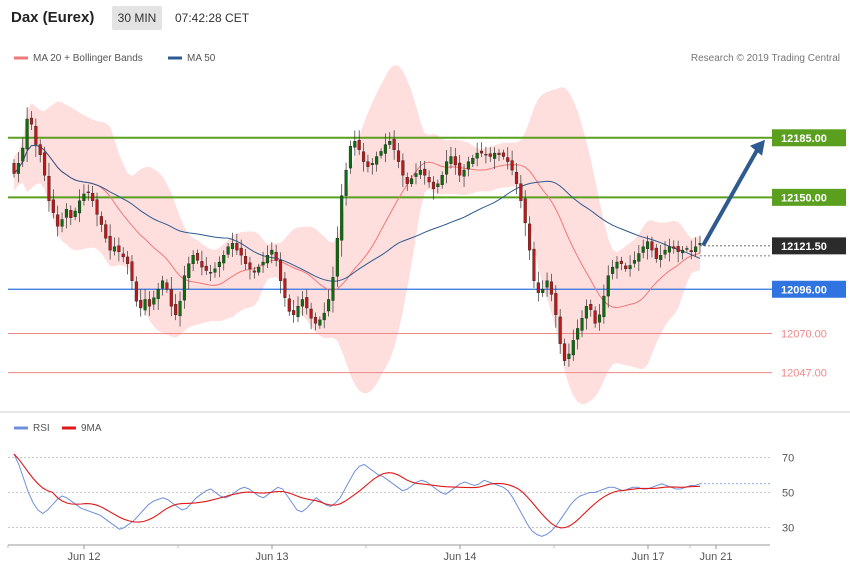 This screenshot has height=576, width=850. What do you see at coordinates (788, 459) in the screenshot?
I see `rsi-tick-label-70: 70` at bounding box center [788, 459].